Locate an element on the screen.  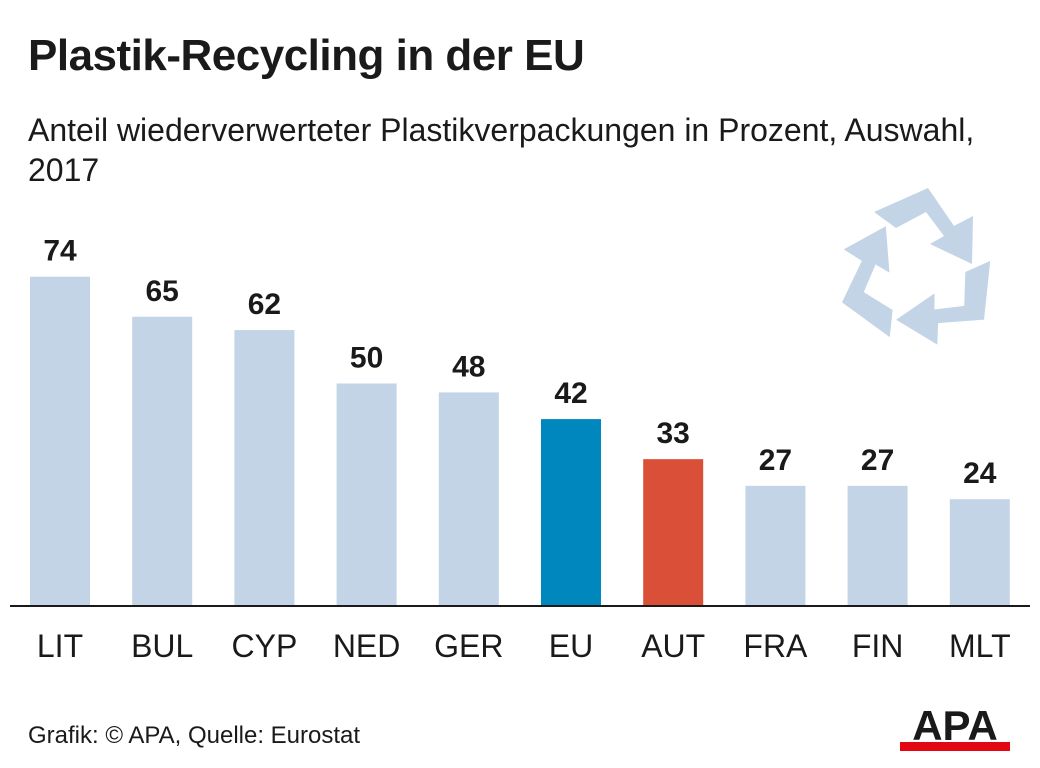
bar-cyp is located at coordinates (264, 468).